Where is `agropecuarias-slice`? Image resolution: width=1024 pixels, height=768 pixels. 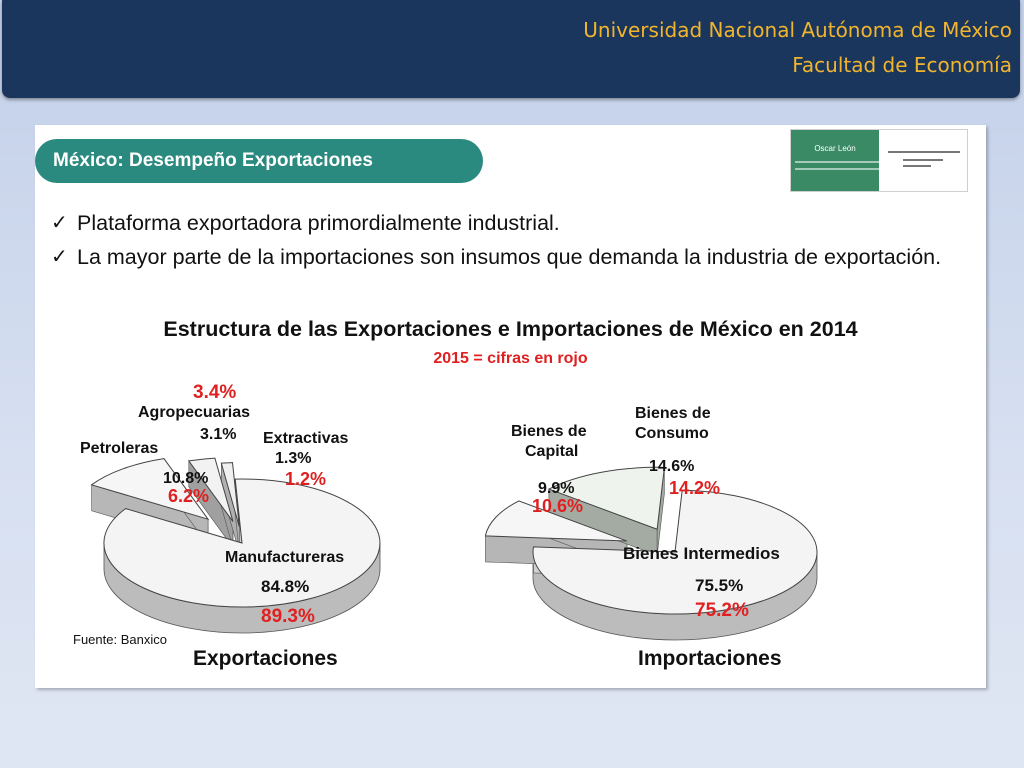
agropecuarias-slice is located at coordinates (210, 489).